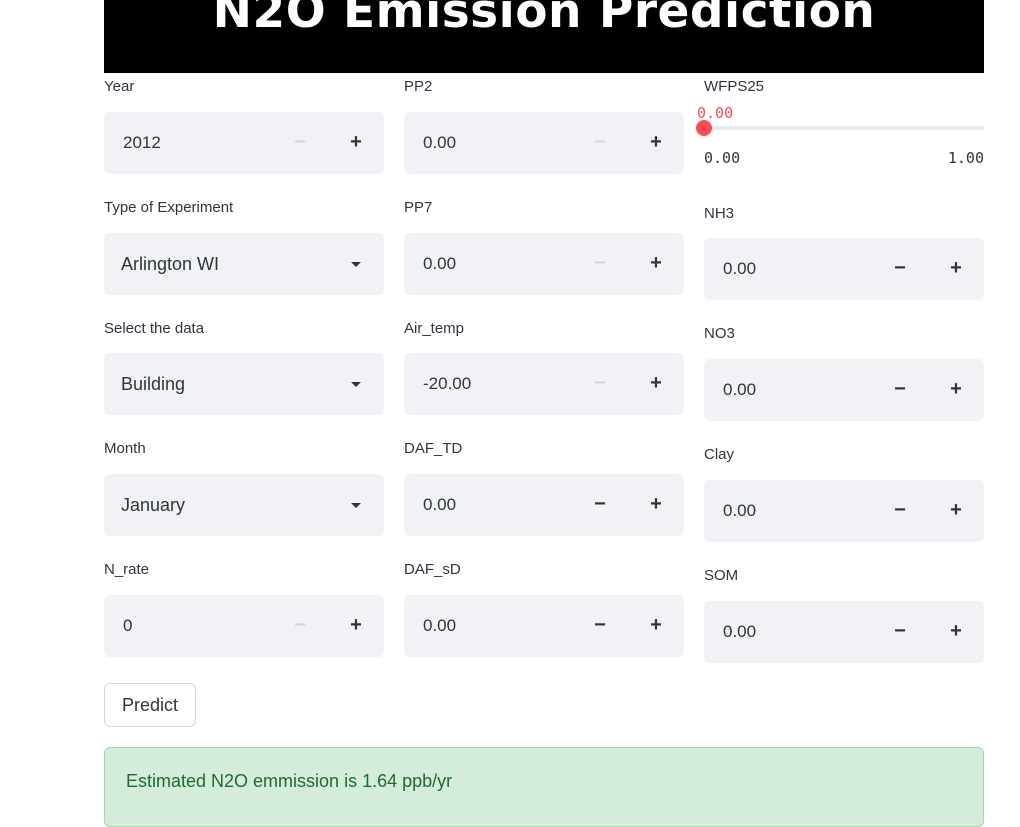 This screenshot has height=827, width=1020. Describe the element at coordinates (656, 142) in the screenshot. I see `pp2-increment-button: +` at that location.